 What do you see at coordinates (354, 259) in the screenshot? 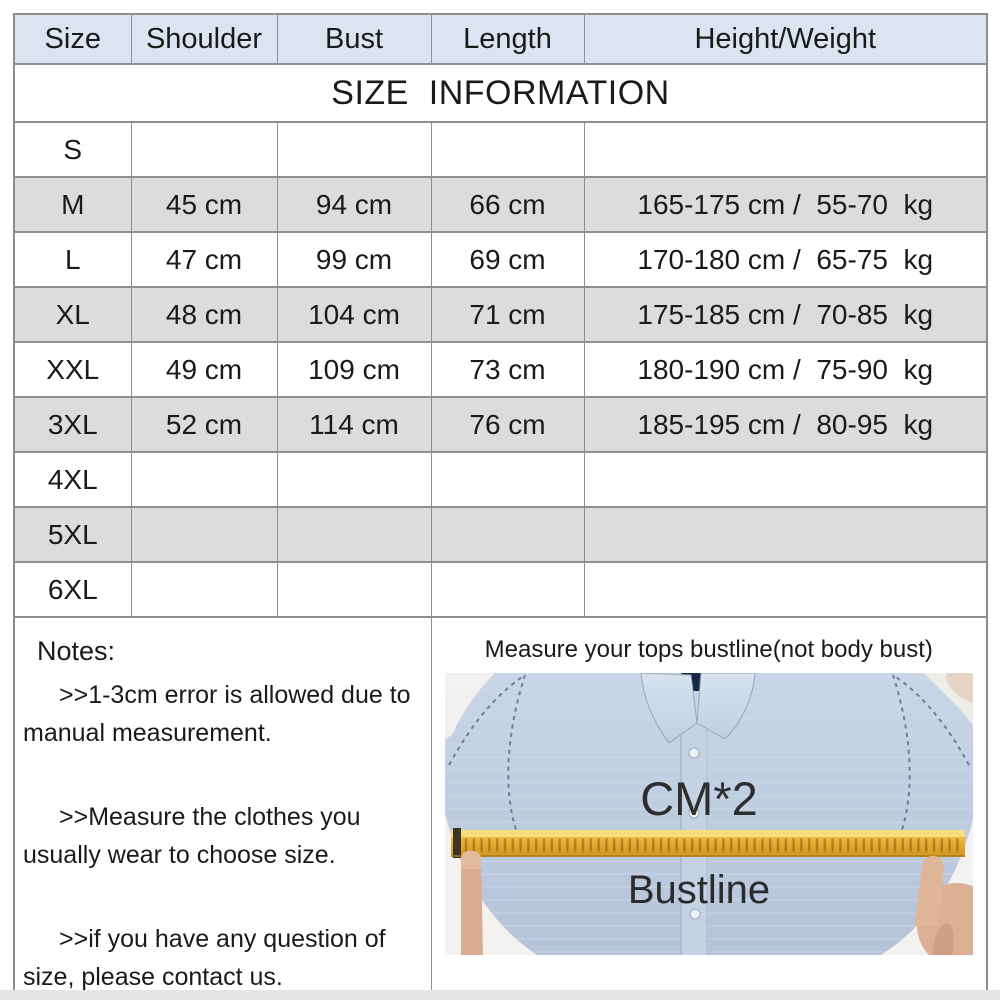
I see `bust-cell: 99 cm` at bounding box center [354, 259].